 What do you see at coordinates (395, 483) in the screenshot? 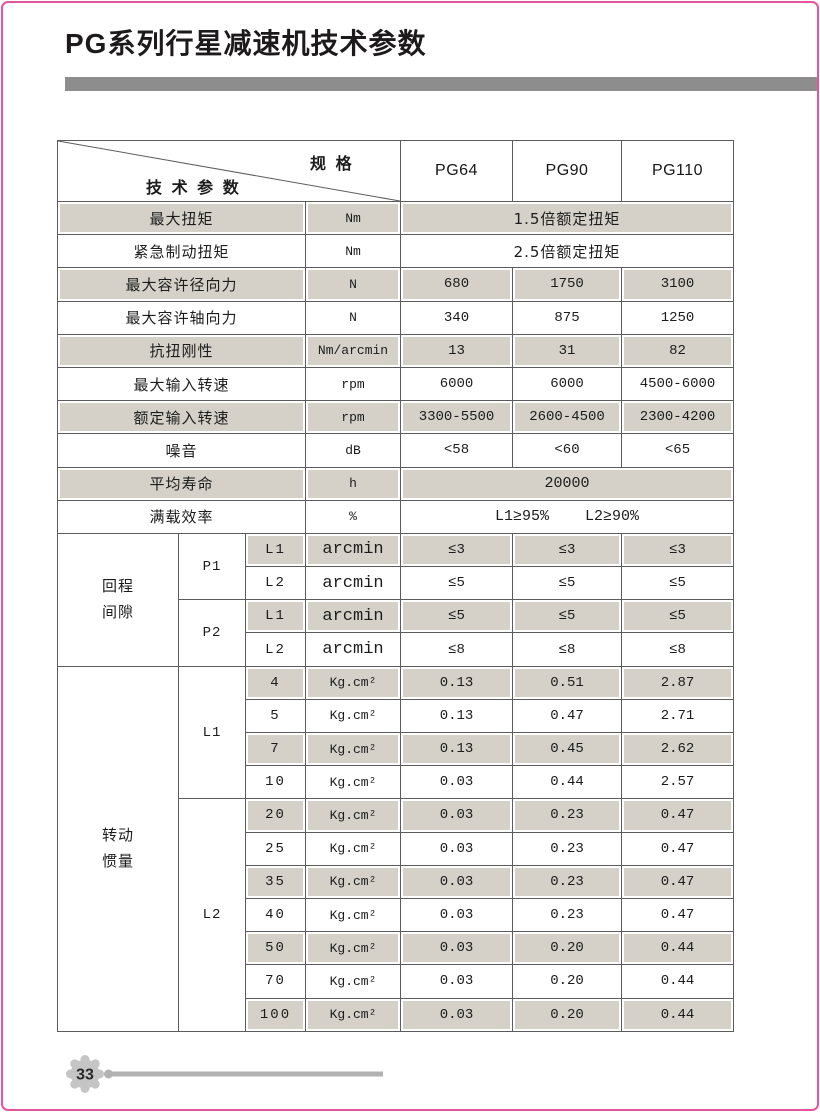
I see `table-row: 平均寿命 h 20000` at bounding box center [395, 483].